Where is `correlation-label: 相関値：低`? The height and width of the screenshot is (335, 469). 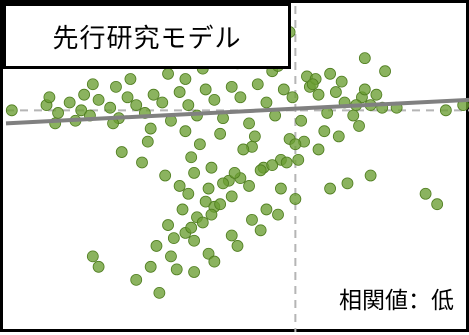
correlation-label: 相関値：低 is located at coordinates (396, 298).